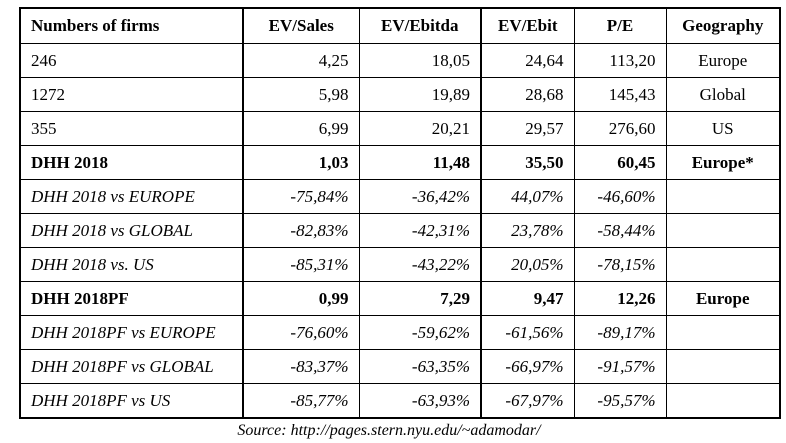  What do you see at coordinates (620, 401) in the screenshot?
I see `metric-value-cell: -95,57%` at bounding box center [620, 401].